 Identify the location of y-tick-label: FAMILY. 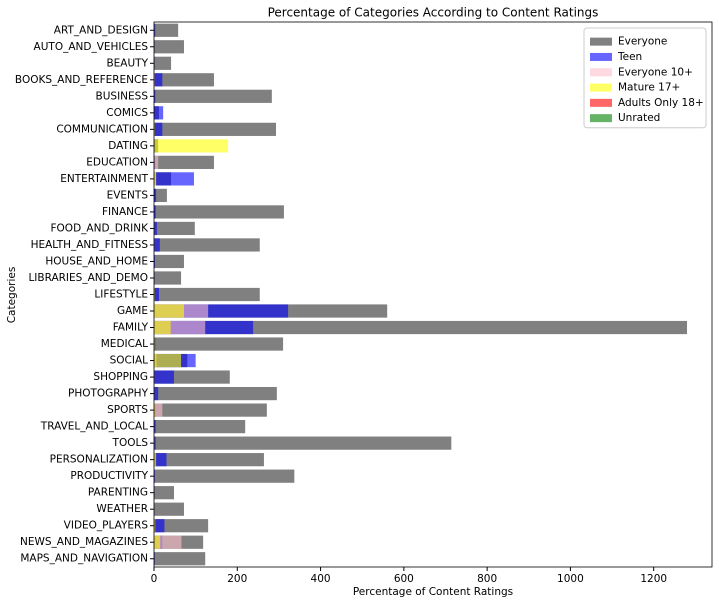
(131, 328).